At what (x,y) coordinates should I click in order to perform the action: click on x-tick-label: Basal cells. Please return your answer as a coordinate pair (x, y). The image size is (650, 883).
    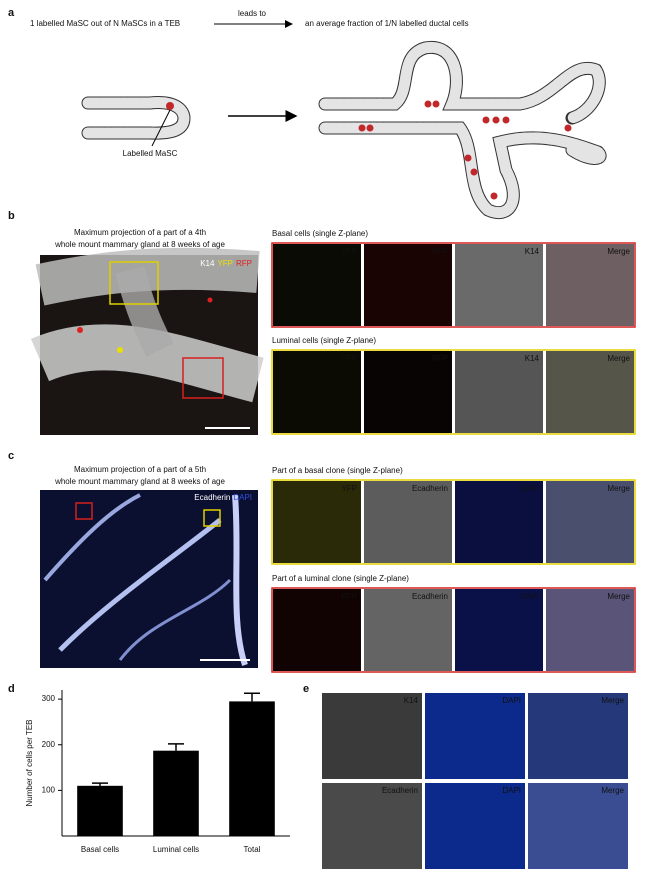
    Looking at the image, I should click on (100, 849).